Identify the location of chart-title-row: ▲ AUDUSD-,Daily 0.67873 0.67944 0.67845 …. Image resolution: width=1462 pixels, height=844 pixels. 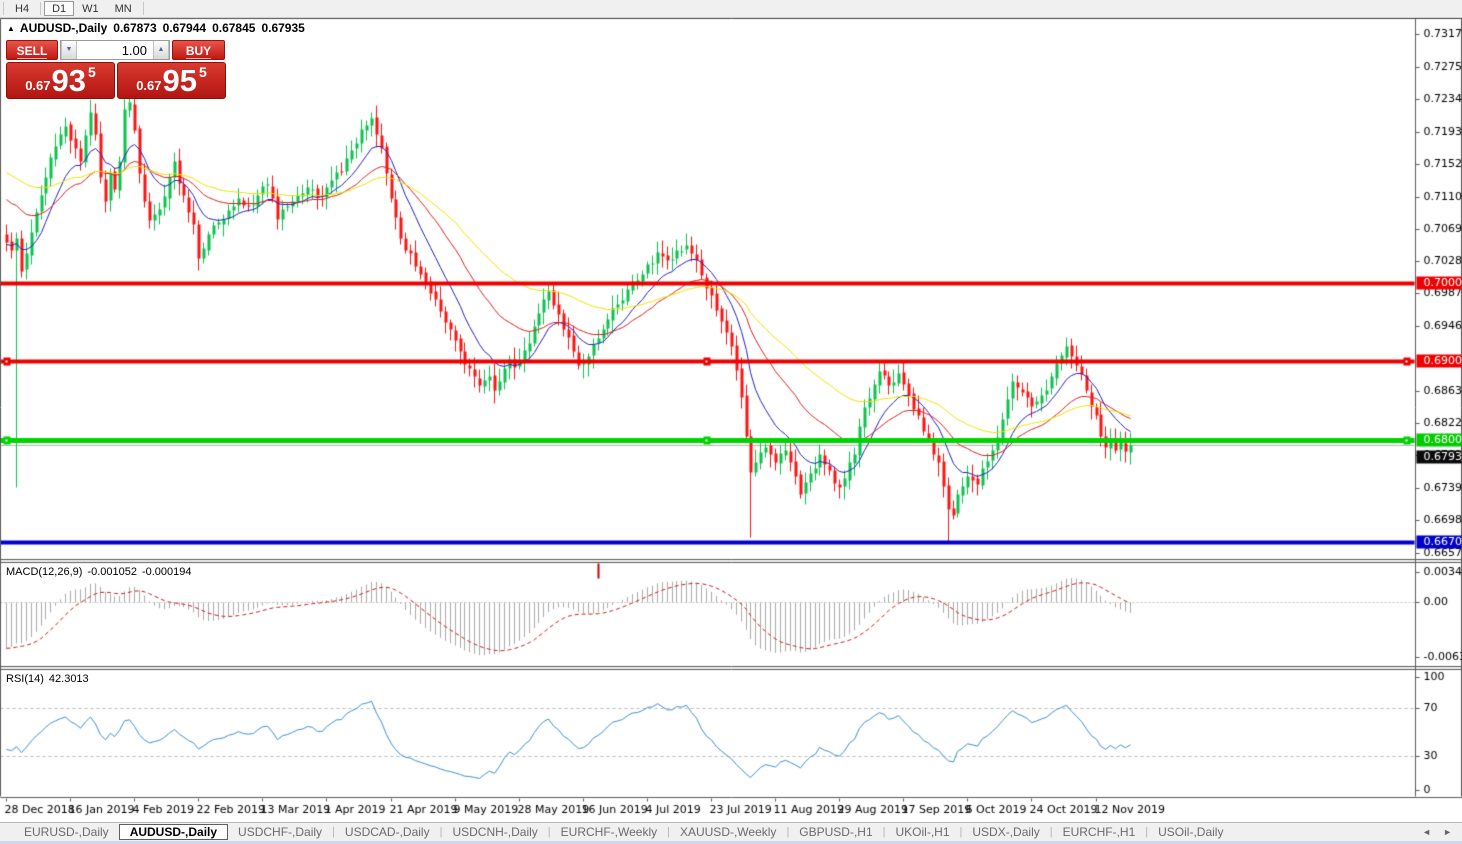
(156, 28).